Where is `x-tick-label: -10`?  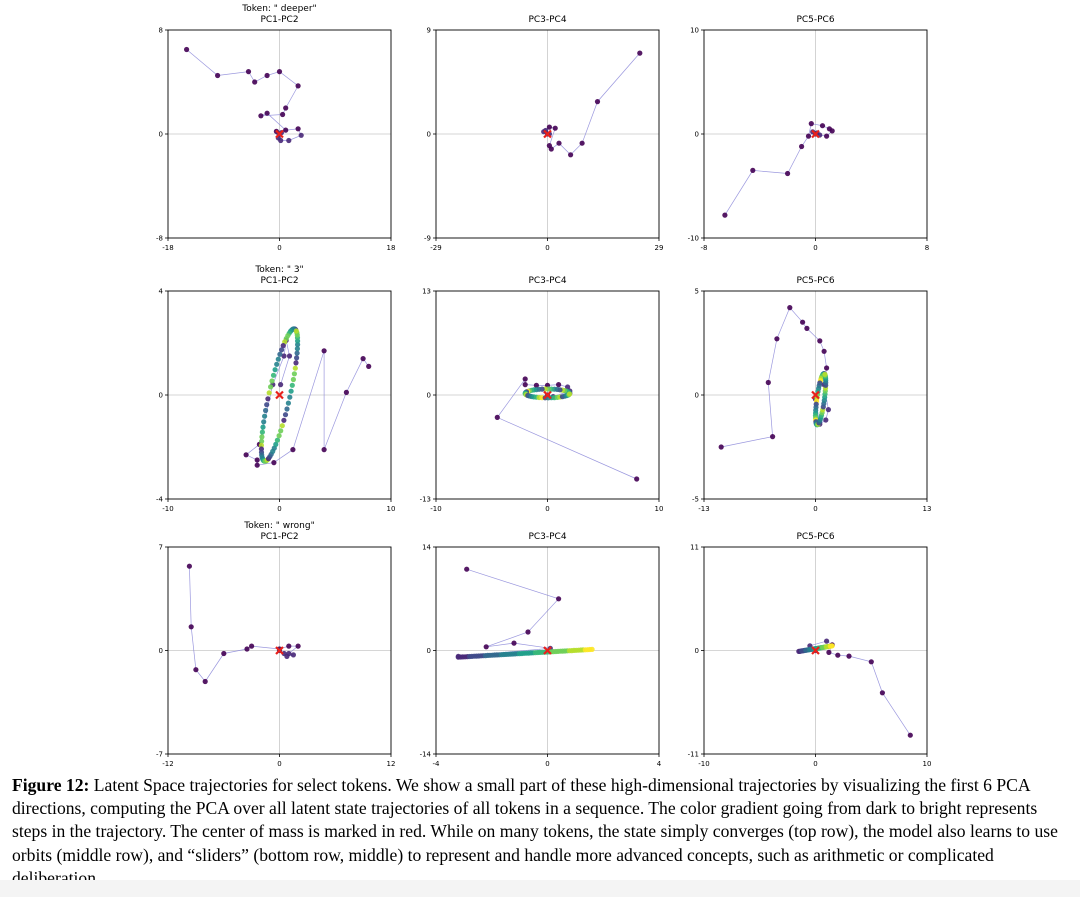
x-tick-label: -10 is located at coordinates (703, 764).